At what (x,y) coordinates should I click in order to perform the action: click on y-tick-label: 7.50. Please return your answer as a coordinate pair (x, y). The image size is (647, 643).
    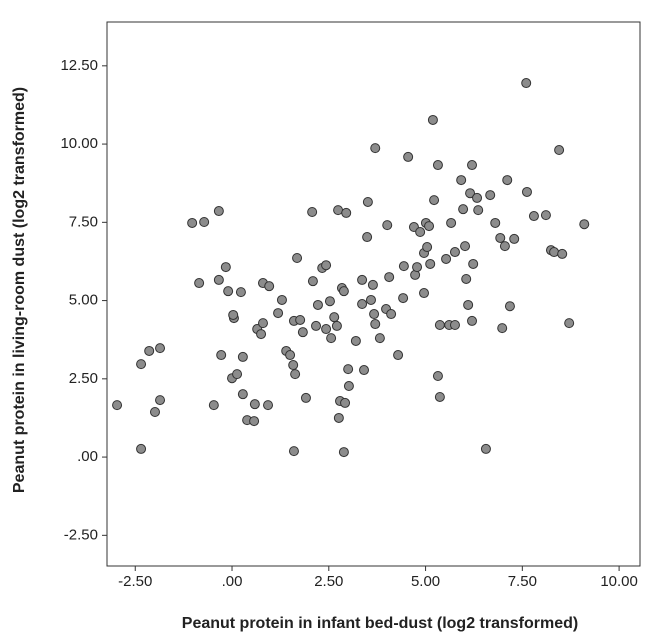
    Looking at the image, I should click on (83, 221).